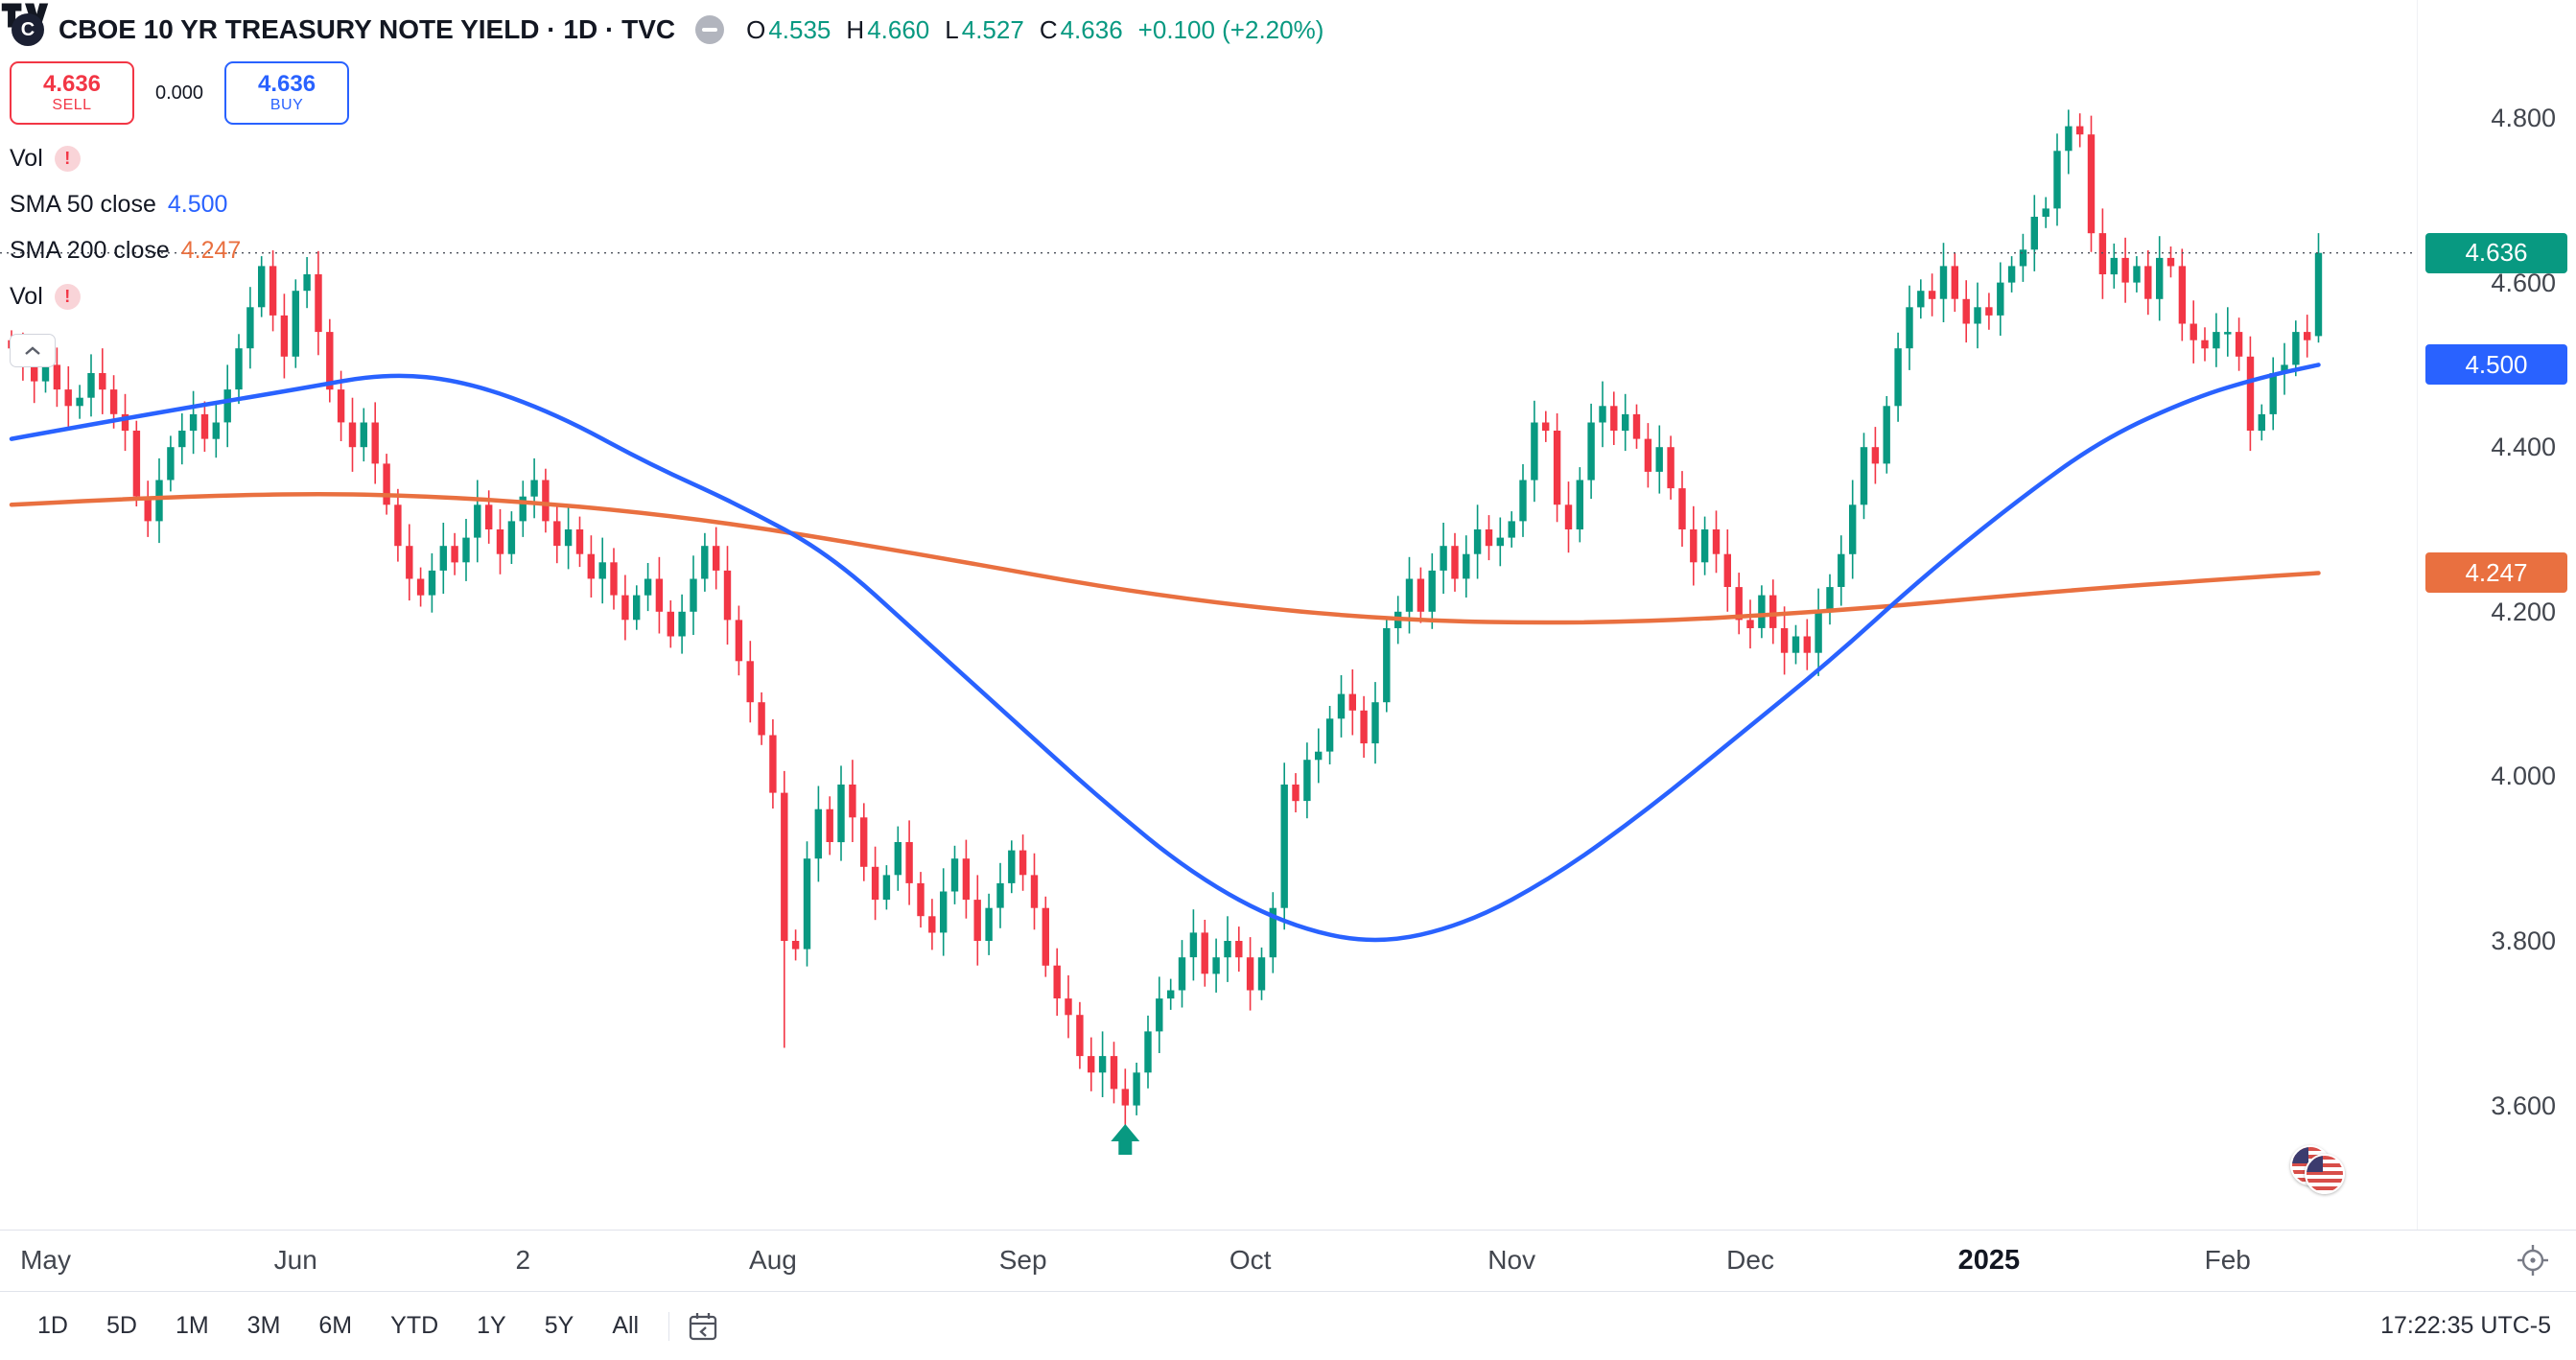 Image resolution: width=2576 pixels, height=1360 pixels. Describe the element at coordinates (2523, 776) in the screenshot. I see `price-tick-label: 4.000` at that location.